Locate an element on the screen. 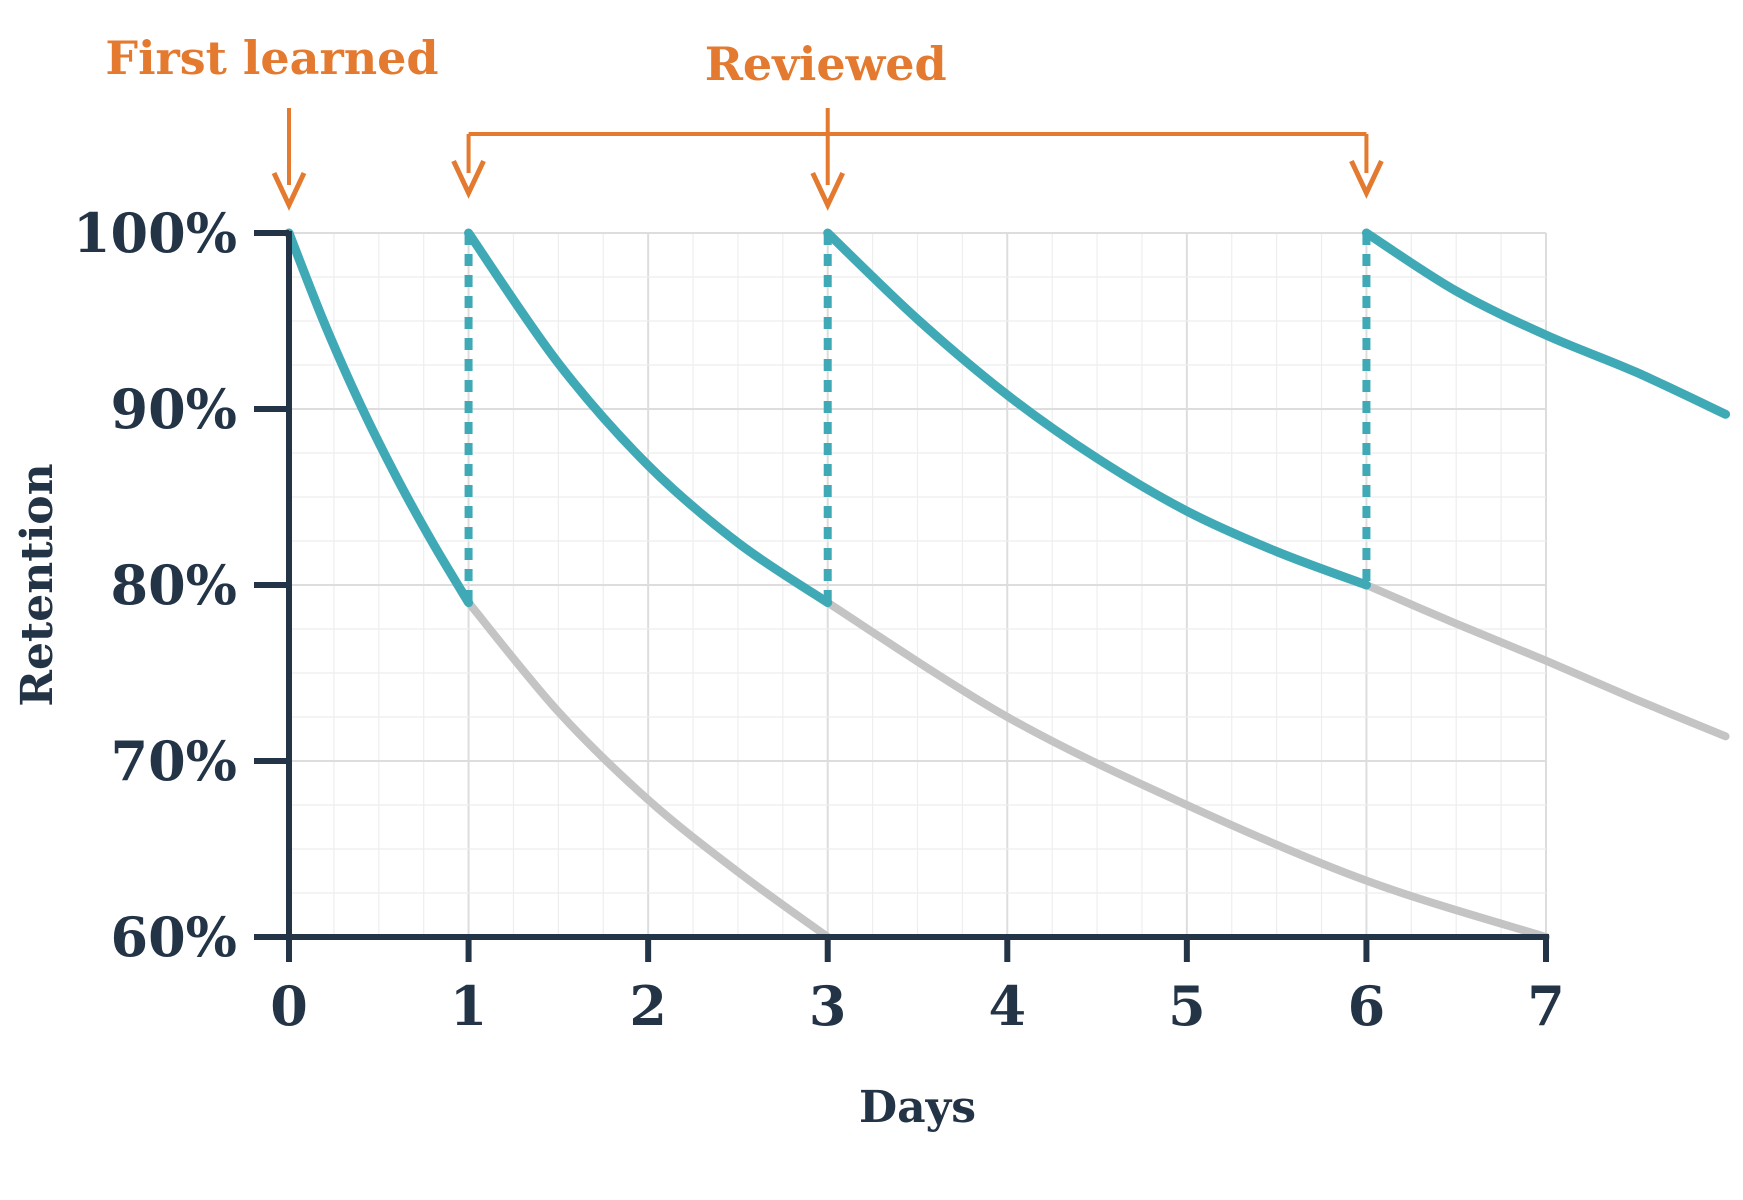  y-tick-label: 100% is located at coordinates (155, 233).